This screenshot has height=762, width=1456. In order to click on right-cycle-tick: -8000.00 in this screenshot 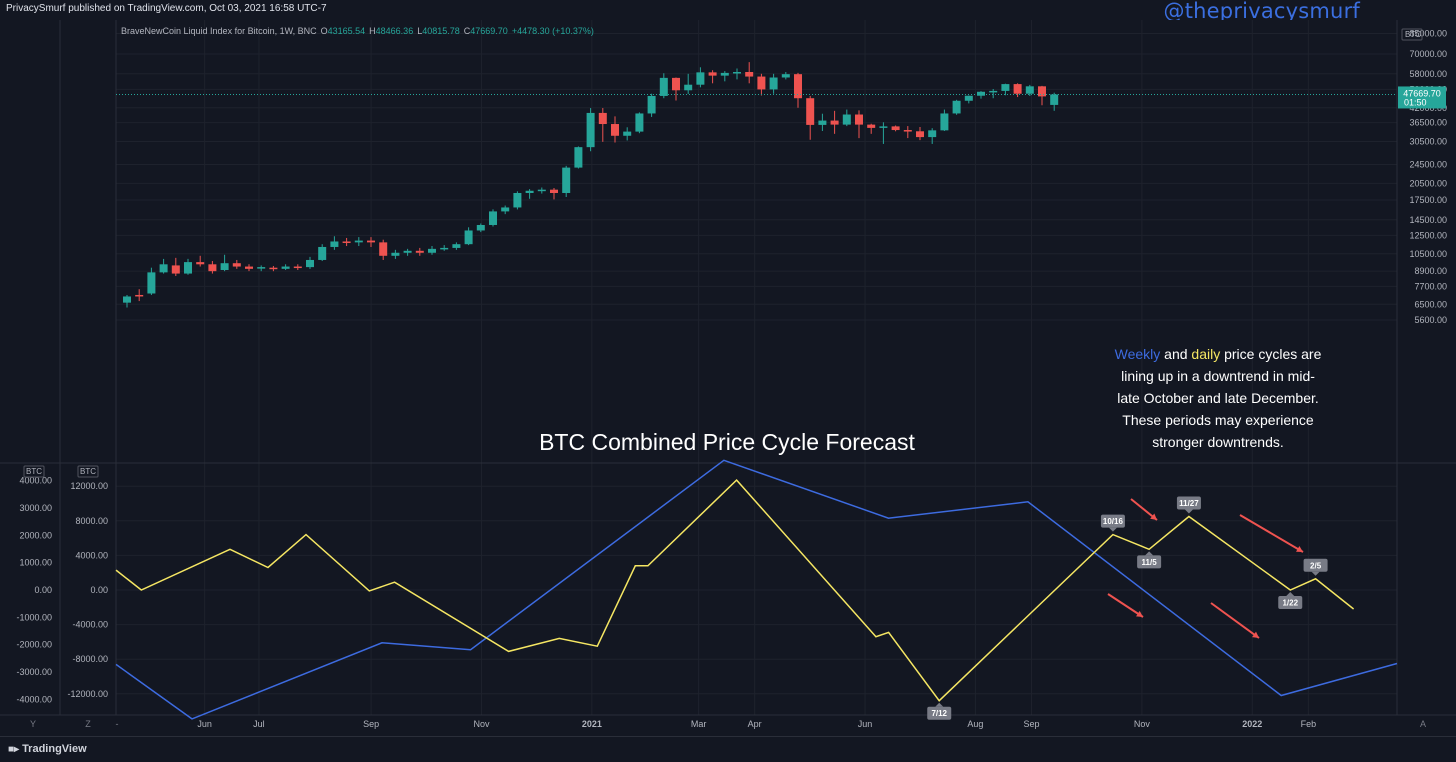, I will do `click(90, 659)`.